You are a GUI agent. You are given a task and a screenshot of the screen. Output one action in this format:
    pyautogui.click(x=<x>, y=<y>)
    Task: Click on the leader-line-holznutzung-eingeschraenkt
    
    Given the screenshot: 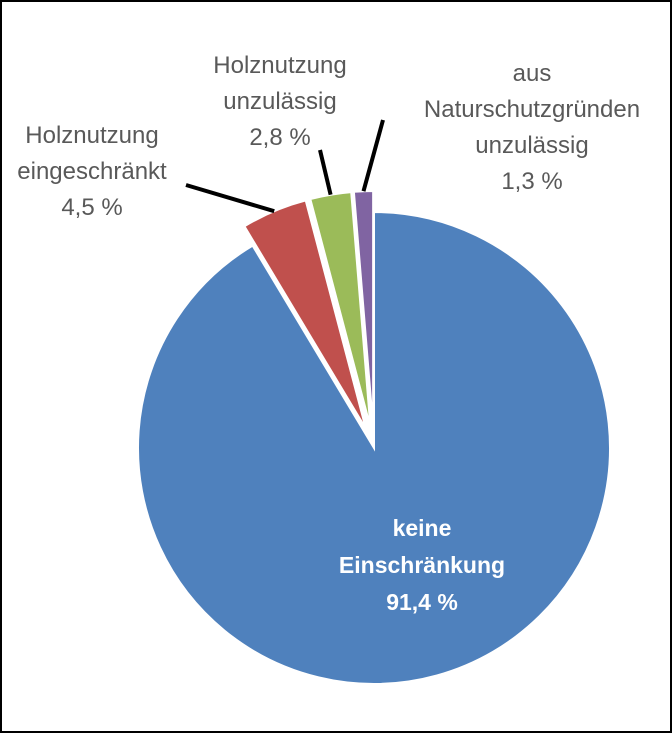 What is the action you would take?
    pyautogui.click(x=230, y=198)
    